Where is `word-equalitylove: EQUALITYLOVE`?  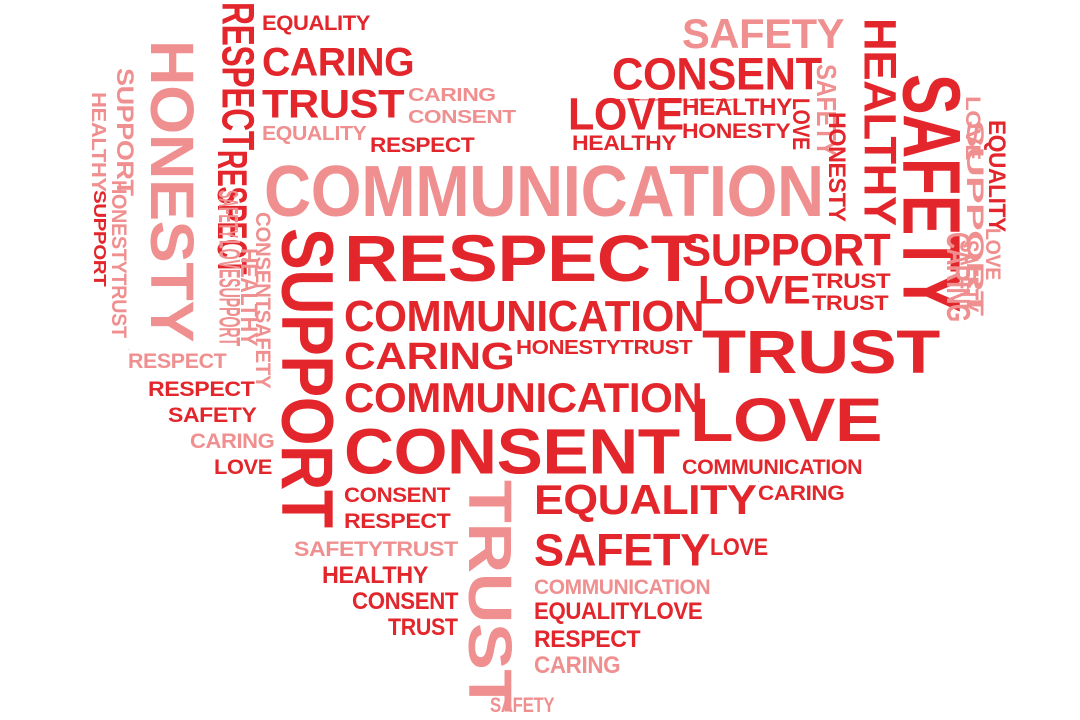 word-equalitylove: EQUALITYLOVE is located at coordinates (618, 611).